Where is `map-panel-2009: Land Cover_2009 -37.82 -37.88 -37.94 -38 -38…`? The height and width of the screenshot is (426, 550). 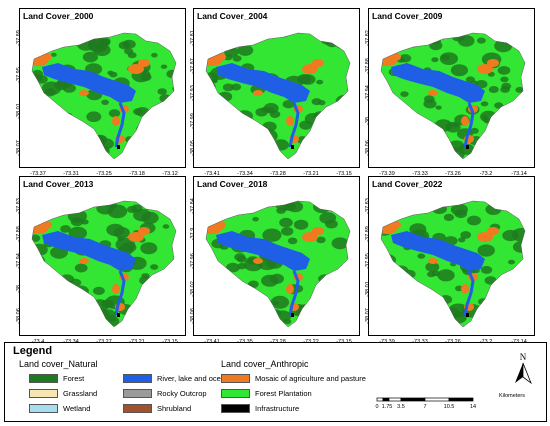
map-panel-2009: Land Cover_2009 -37.82 -37.88 -37.94 -38 -38… is located at coordinates (450, 92).